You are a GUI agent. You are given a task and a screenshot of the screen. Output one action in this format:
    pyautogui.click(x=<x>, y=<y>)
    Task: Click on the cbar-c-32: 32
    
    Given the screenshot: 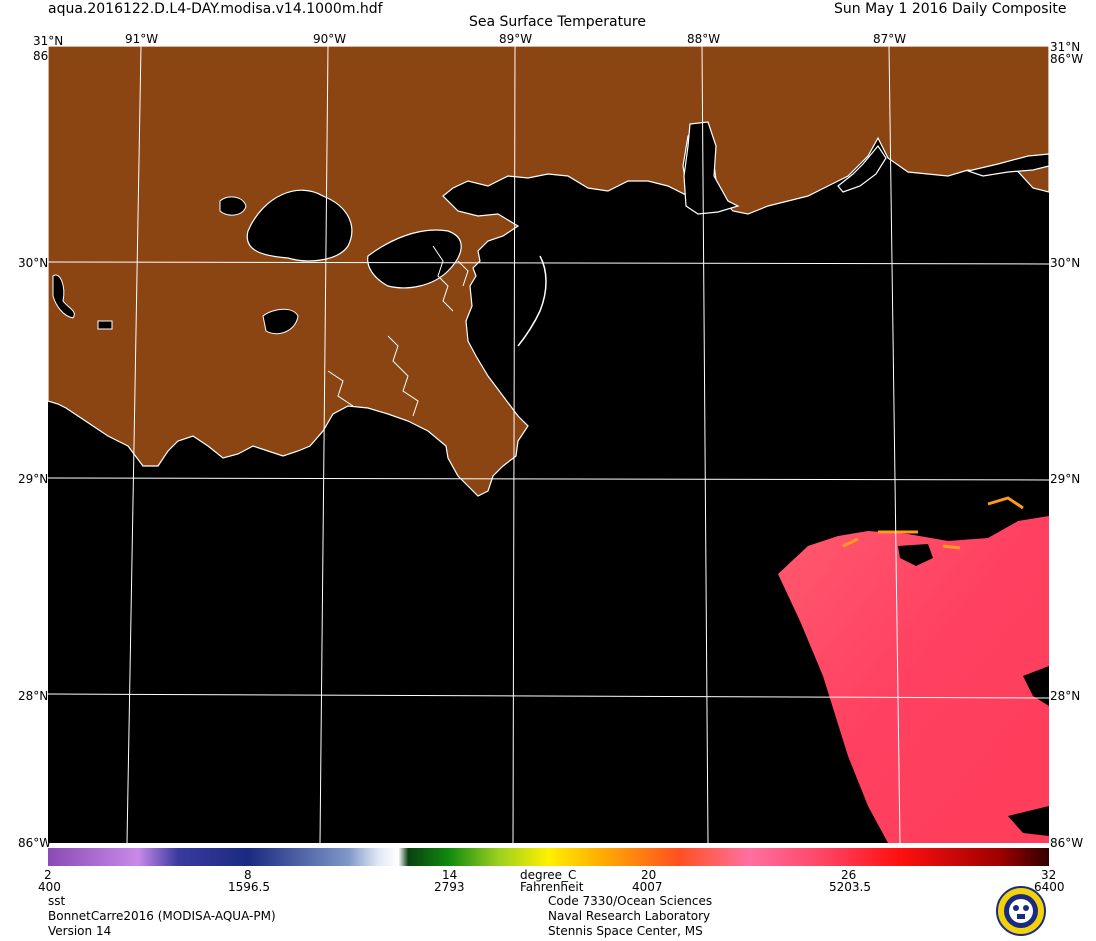 What is the action you would take?
    pyautogui.click(x=1049, y=875)
    